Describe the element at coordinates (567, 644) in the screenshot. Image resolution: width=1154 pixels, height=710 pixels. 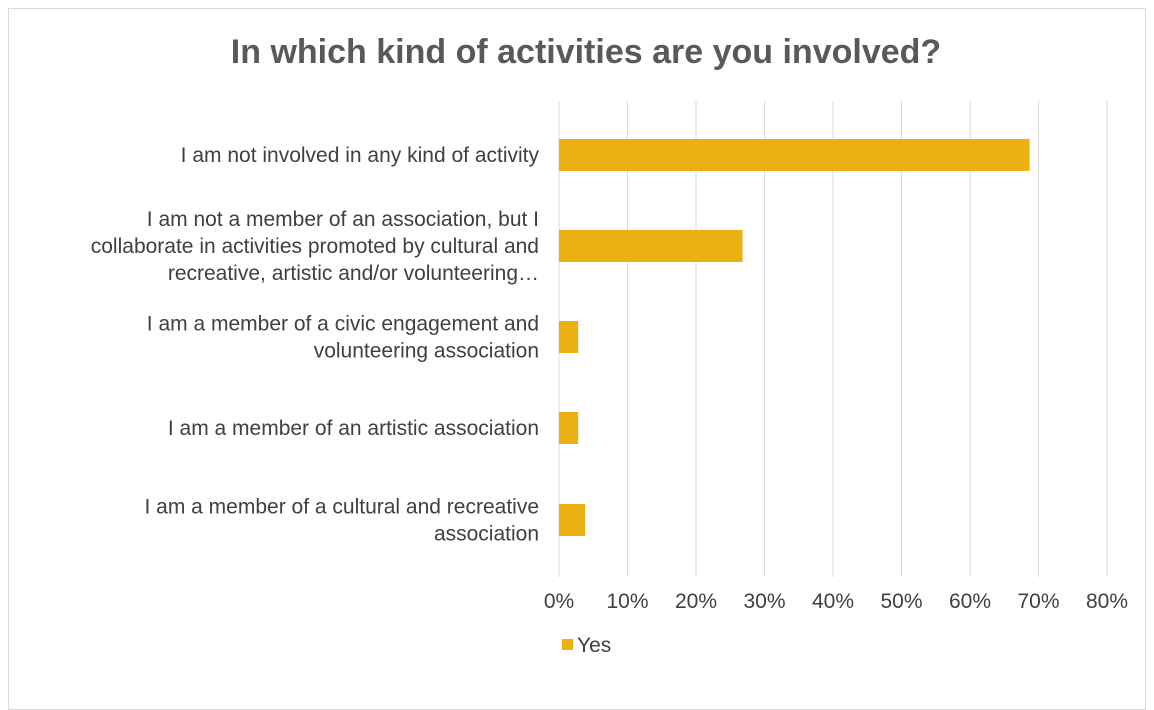
I see `legend-swatch` at that location.